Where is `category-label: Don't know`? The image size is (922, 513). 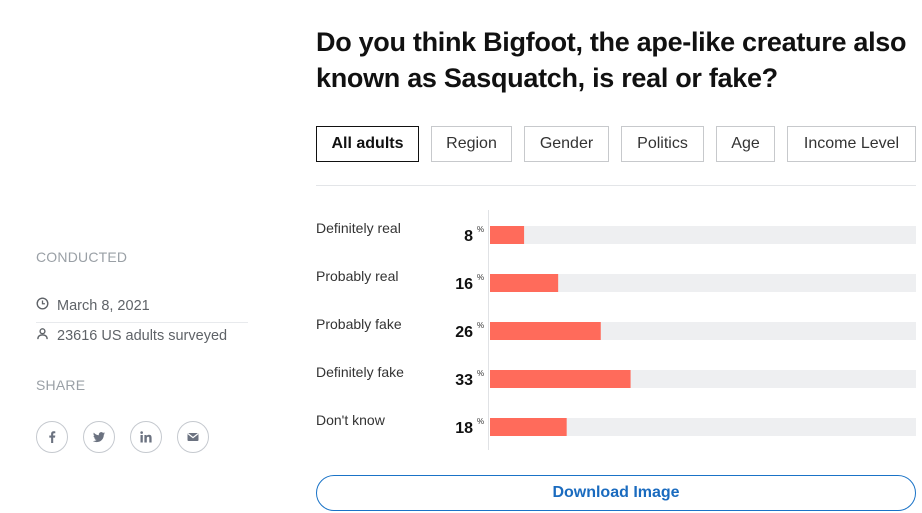
category-label: Don't know is located at coordinates (351, 420).